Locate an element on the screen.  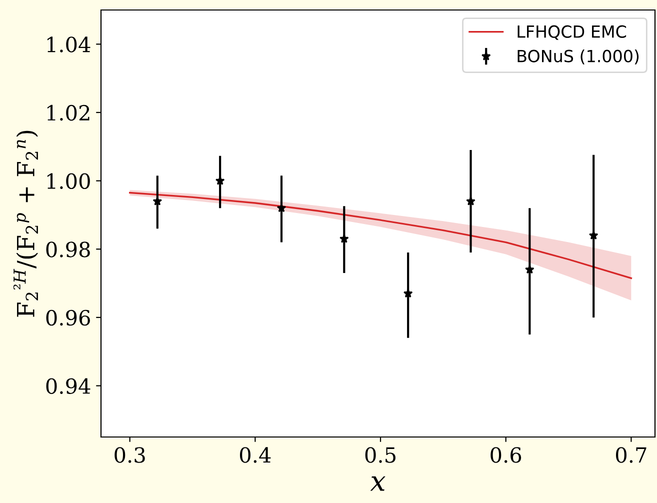
y-tick-label: 1.02 is located at coordinates (68, 112).